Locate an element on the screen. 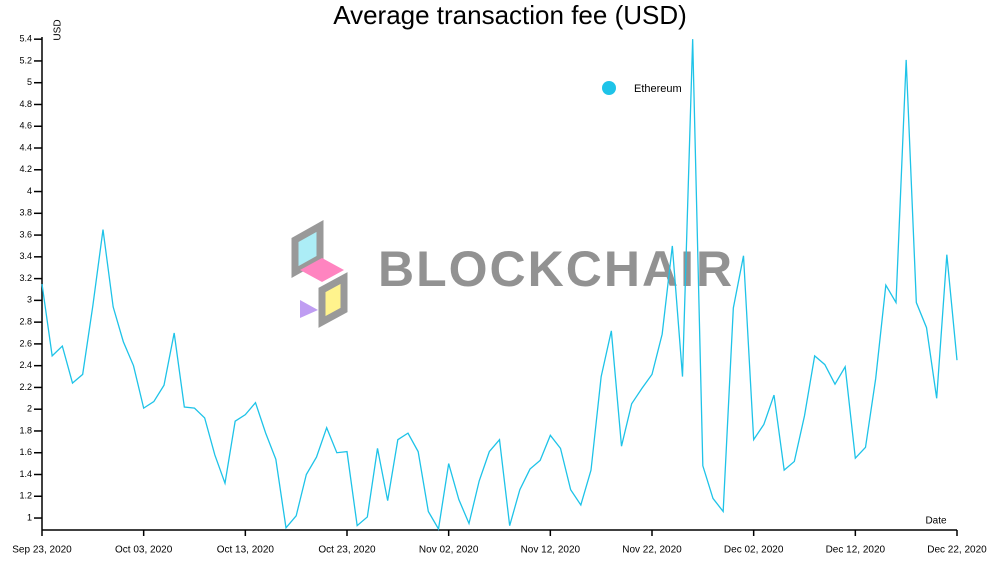 This screenshot has width=1003, height=566. x-tick-label: Dec 12, 2020 is located at coordinates (856, 550).